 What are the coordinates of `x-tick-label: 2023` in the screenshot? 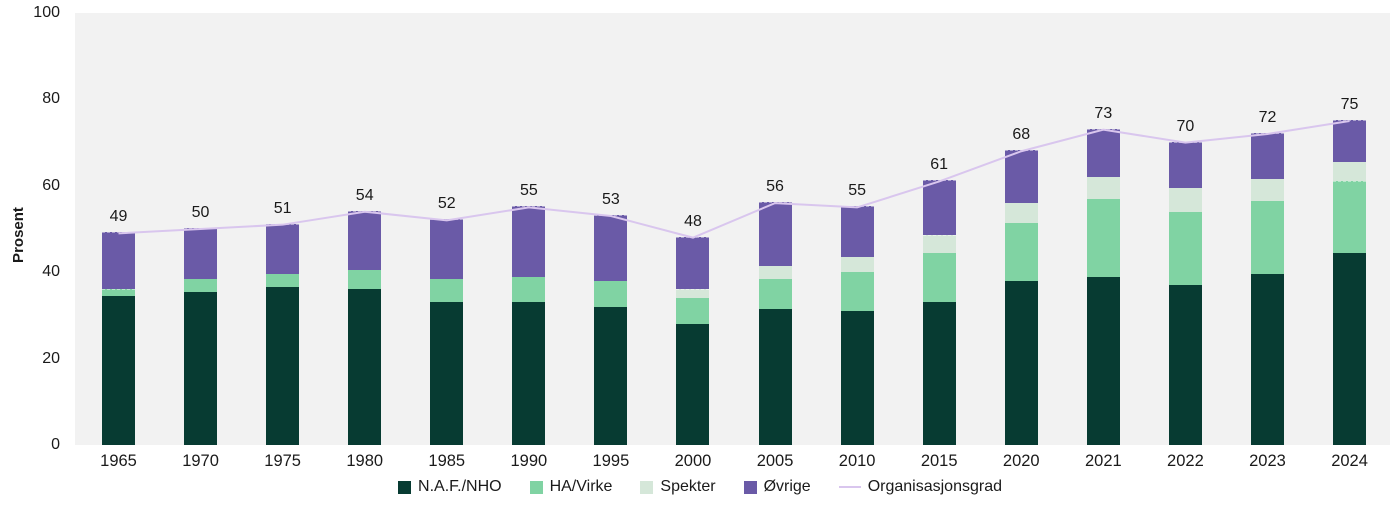 It's located at (1267, 461).